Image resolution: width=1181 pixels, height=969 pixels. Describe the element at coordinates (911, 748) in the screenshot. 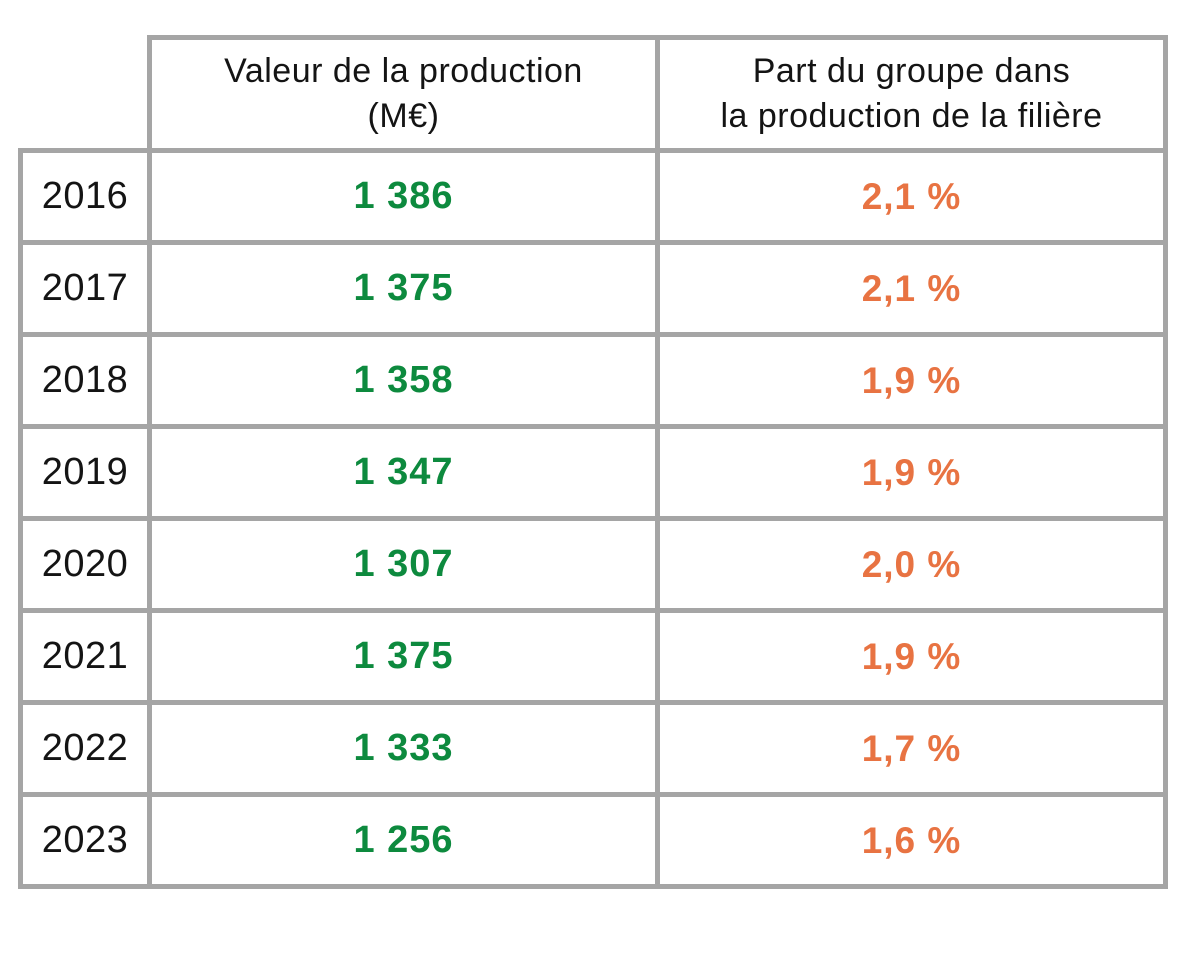

I see `share-cell: 1,7 %` at that location.